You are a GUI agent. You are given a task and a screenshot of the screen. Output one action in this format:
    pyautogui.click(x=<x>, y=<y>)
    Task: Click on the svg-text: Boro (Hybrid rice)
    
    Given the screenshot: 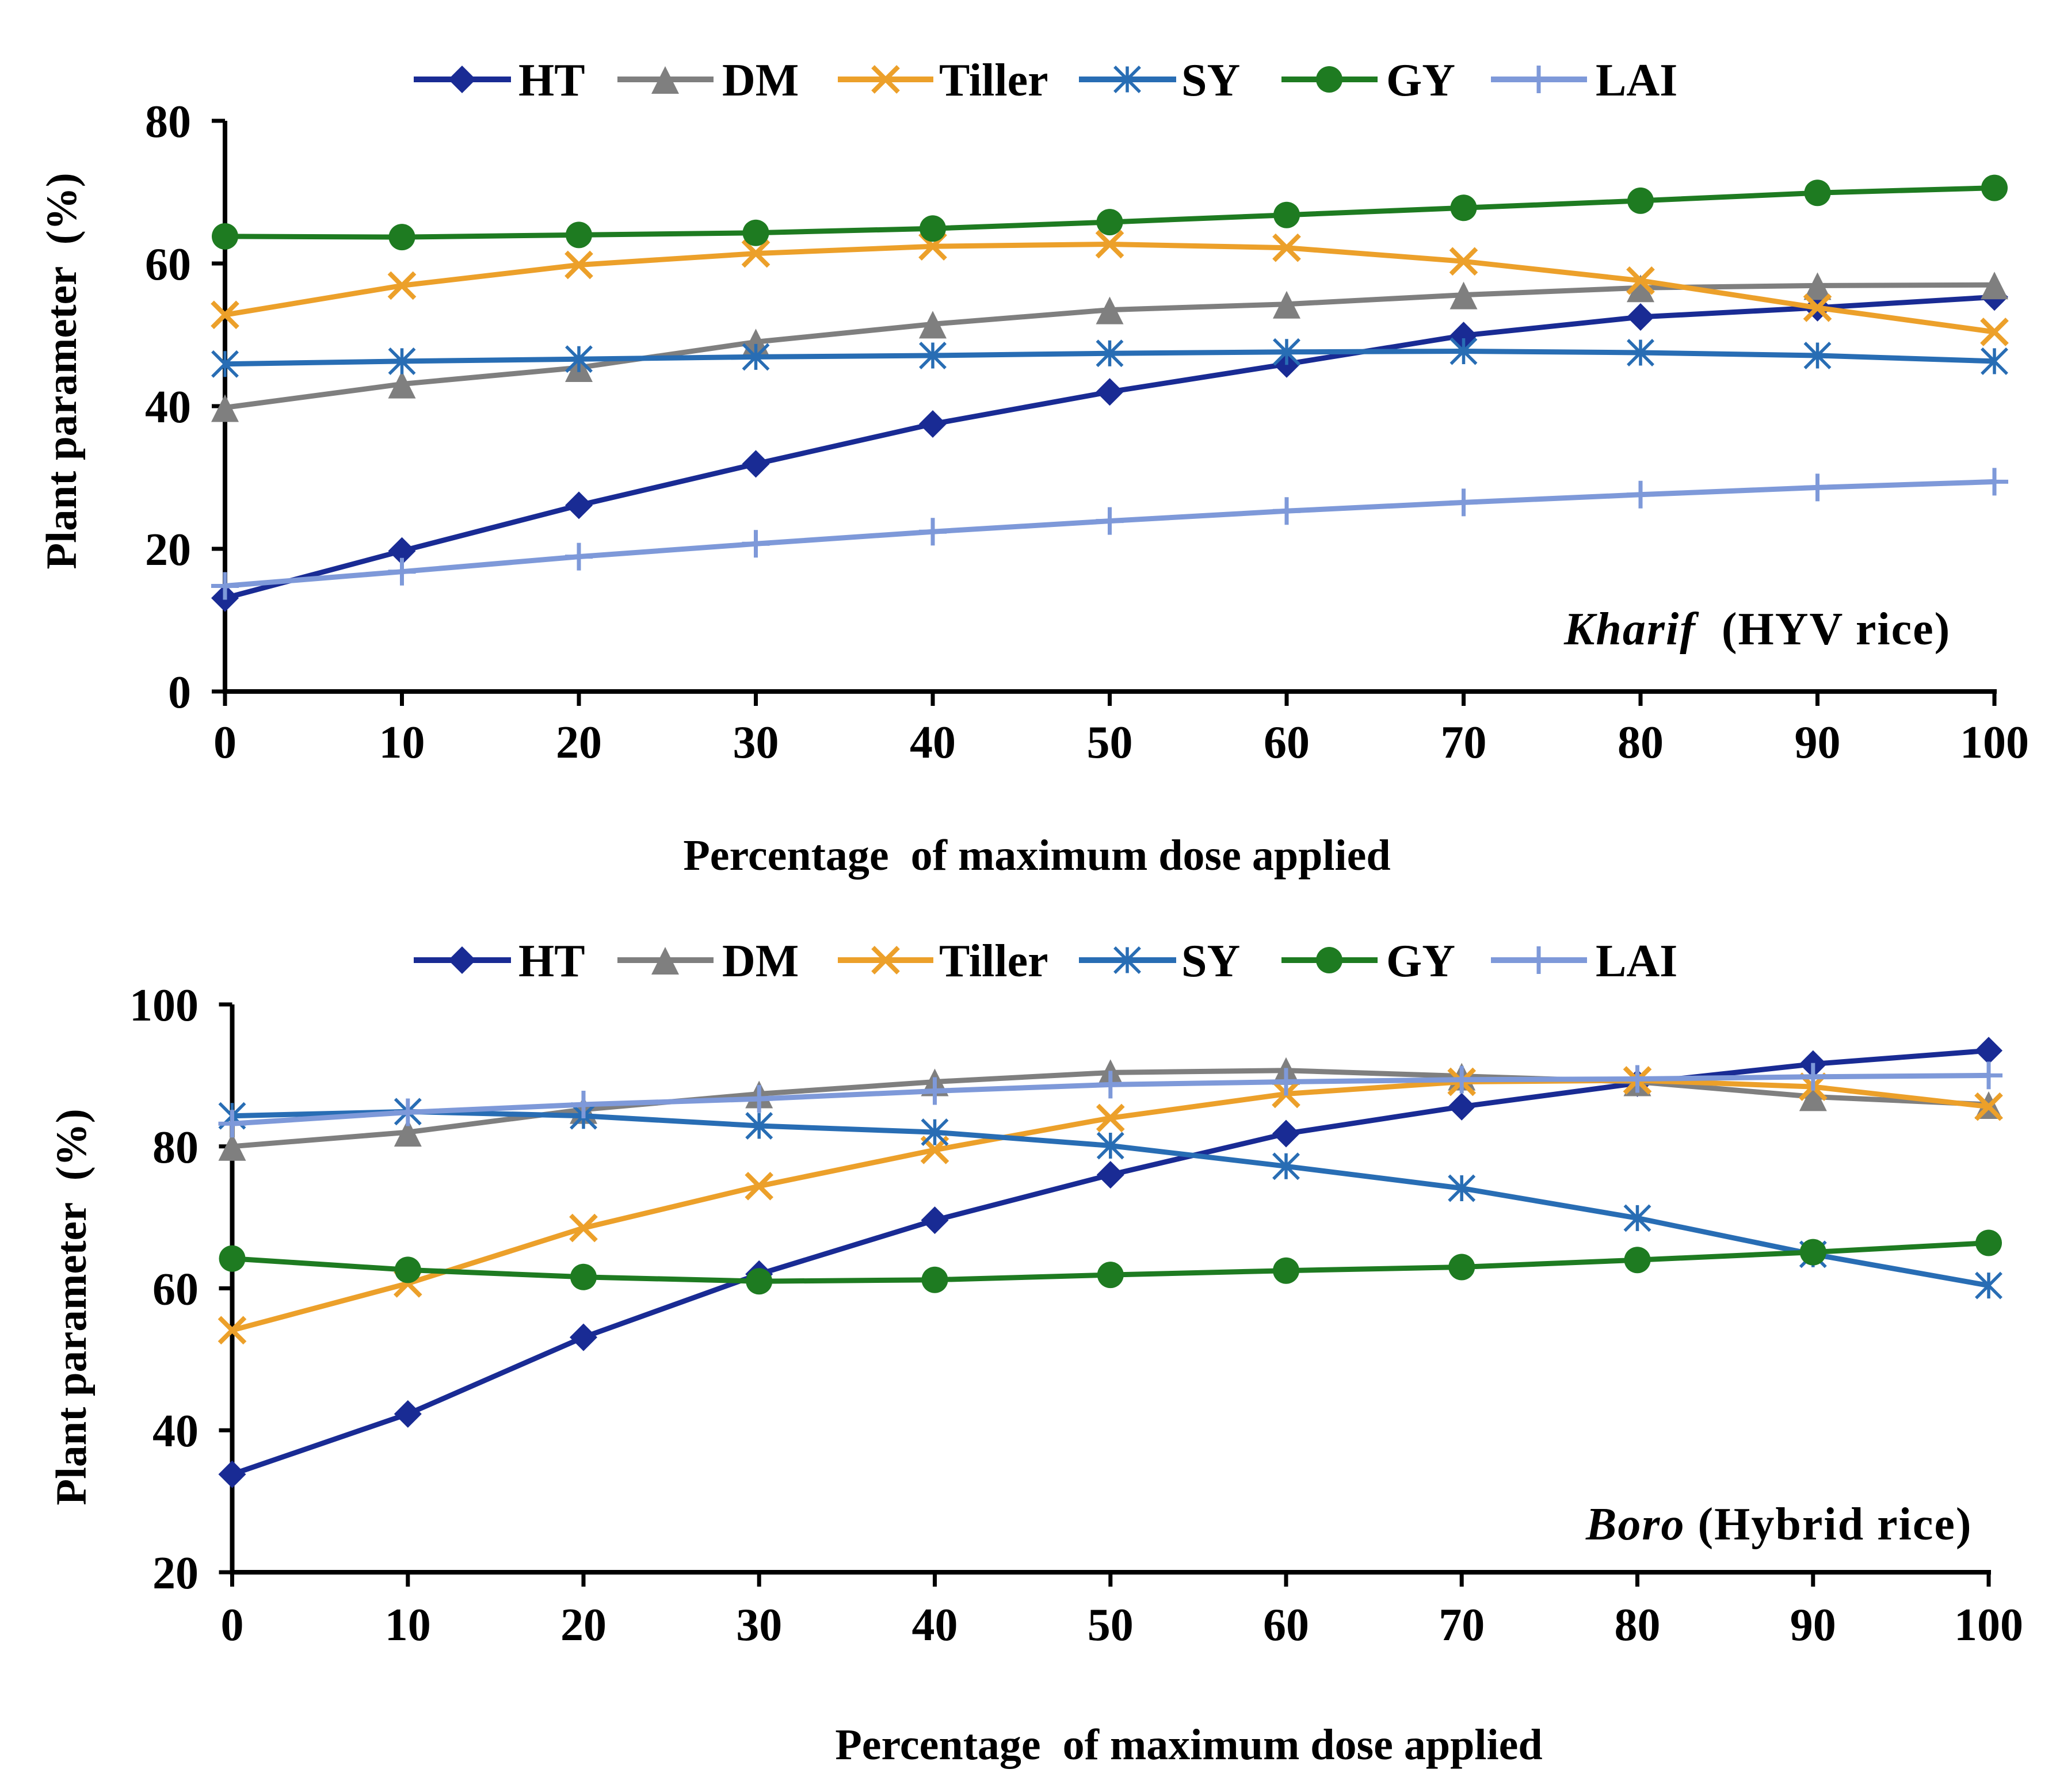 What is the action you would take?
    pyautogui.click(x=1778, y=1525)
    